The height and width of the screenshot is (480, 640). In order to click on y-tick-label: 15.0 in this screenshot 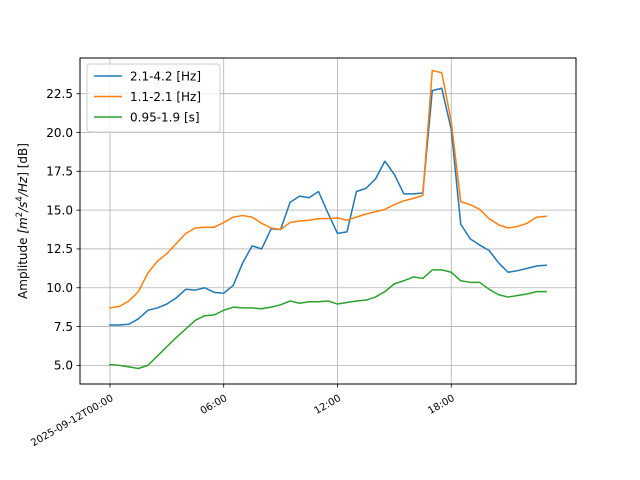, I will do `click(59, 210)`.